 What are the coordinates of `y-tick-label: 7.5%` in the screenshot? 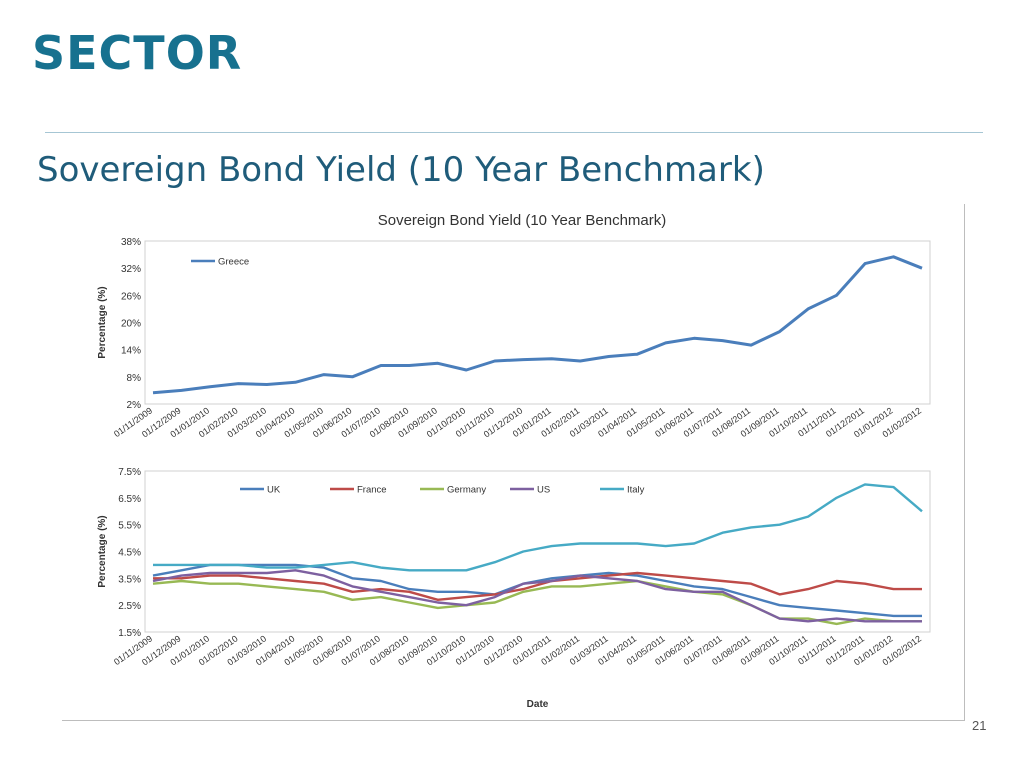 It's located at (129, 472).